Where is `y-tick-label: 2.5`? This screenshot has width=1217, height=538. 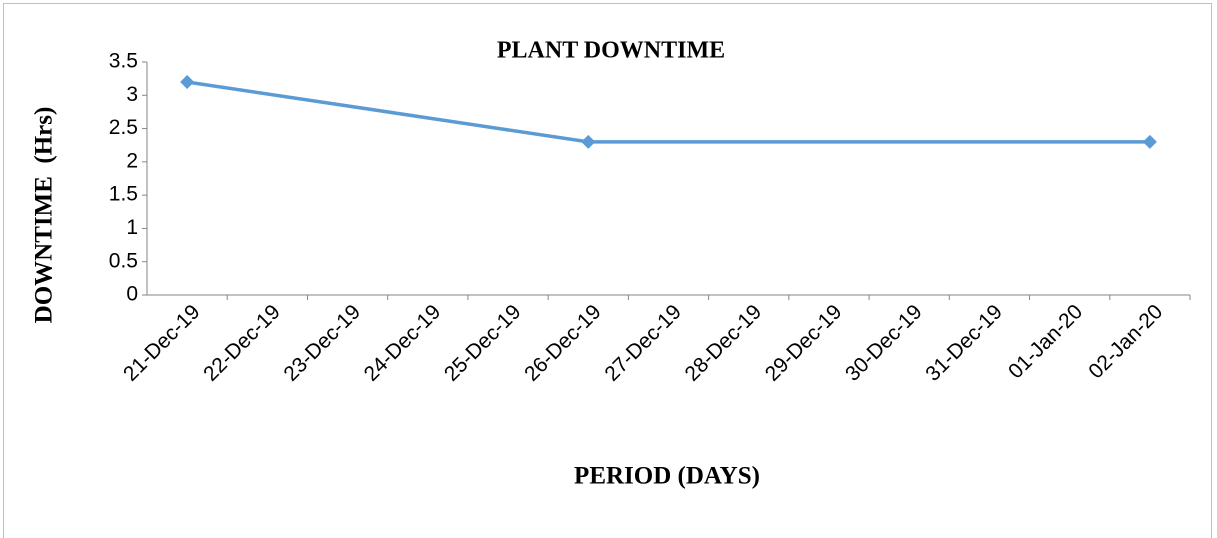 y-tick-label: 2.5 is located at coordinates (123, 127).